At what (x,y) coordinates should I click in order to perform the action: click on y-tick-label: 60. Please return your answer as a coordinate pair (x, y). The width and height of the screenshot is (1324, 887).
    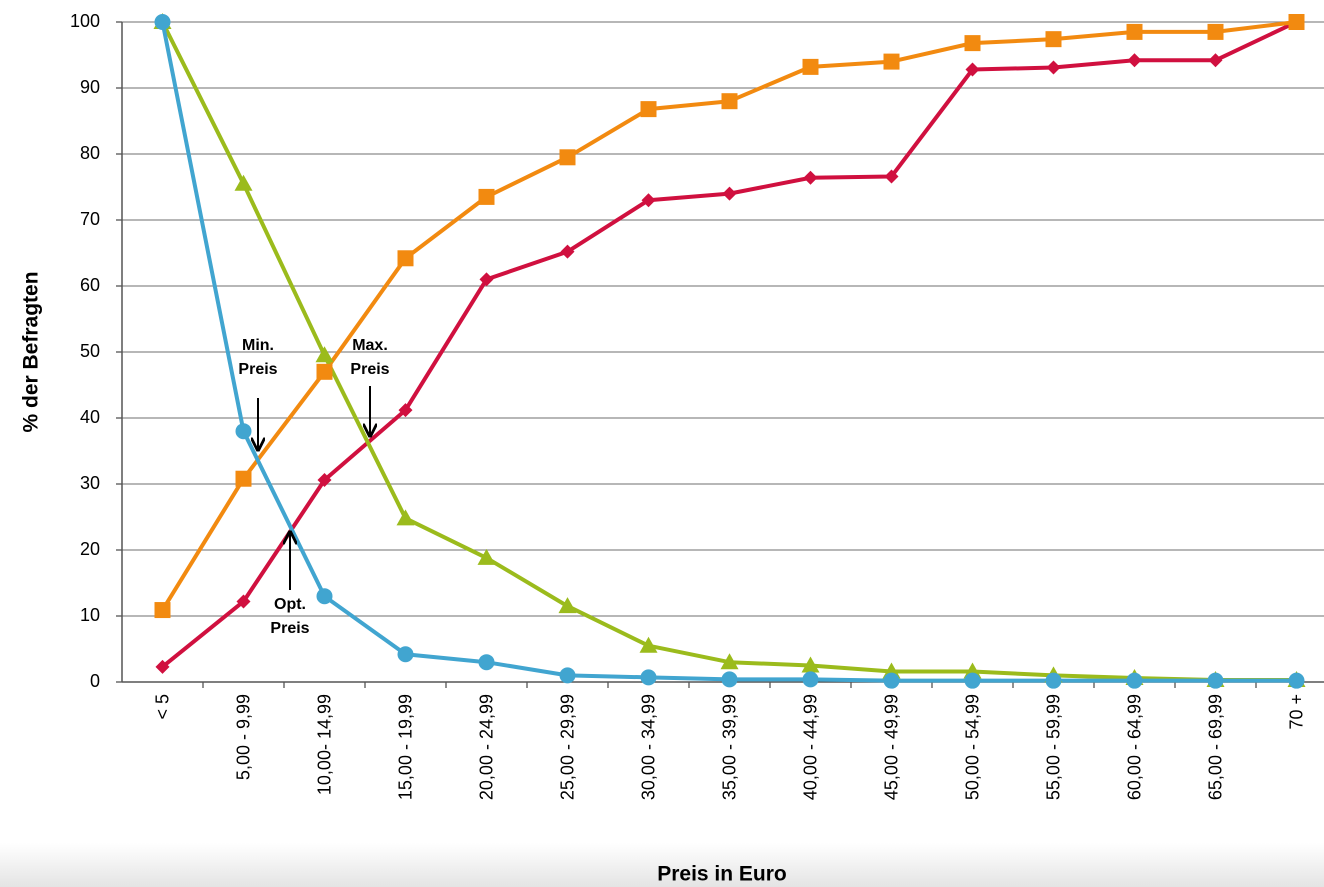
    Looking at the image, I should click on (90, 285).